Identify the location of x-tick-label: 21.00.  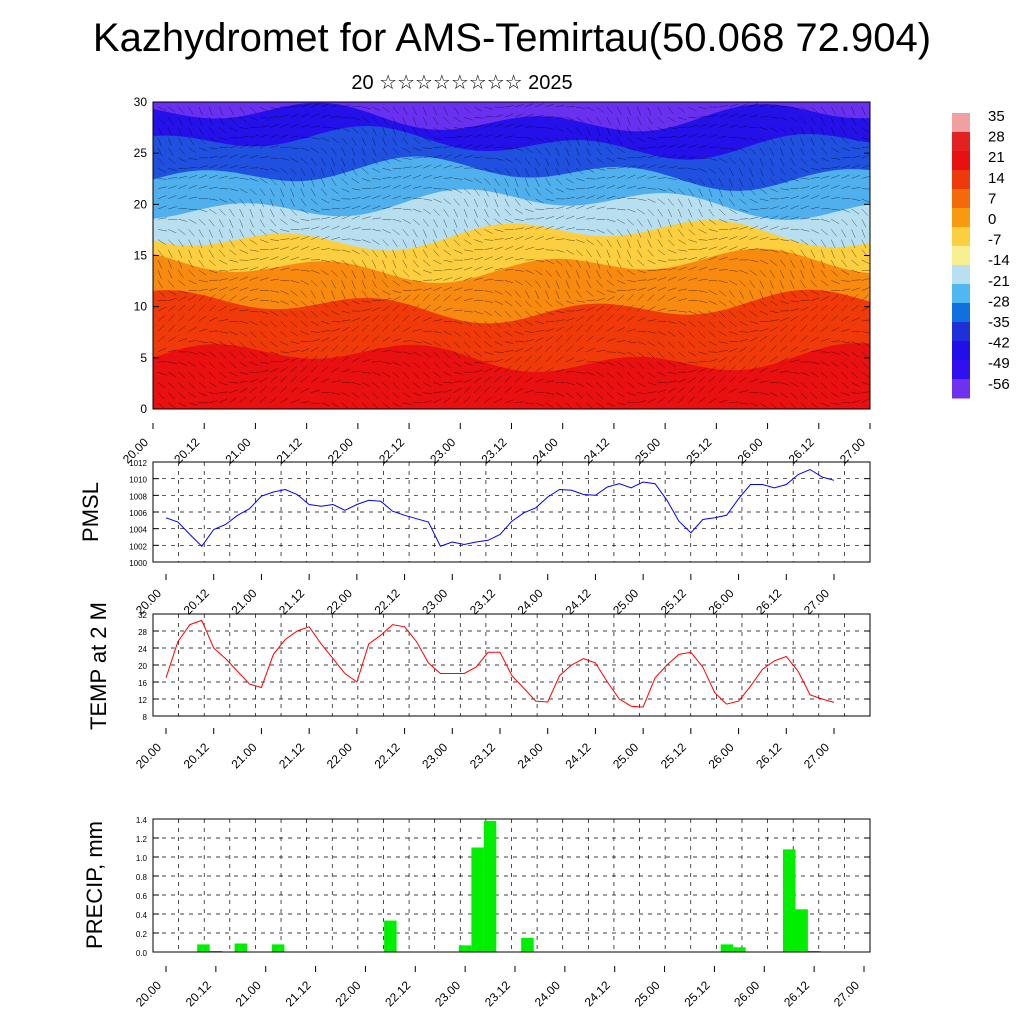
(243, 601).